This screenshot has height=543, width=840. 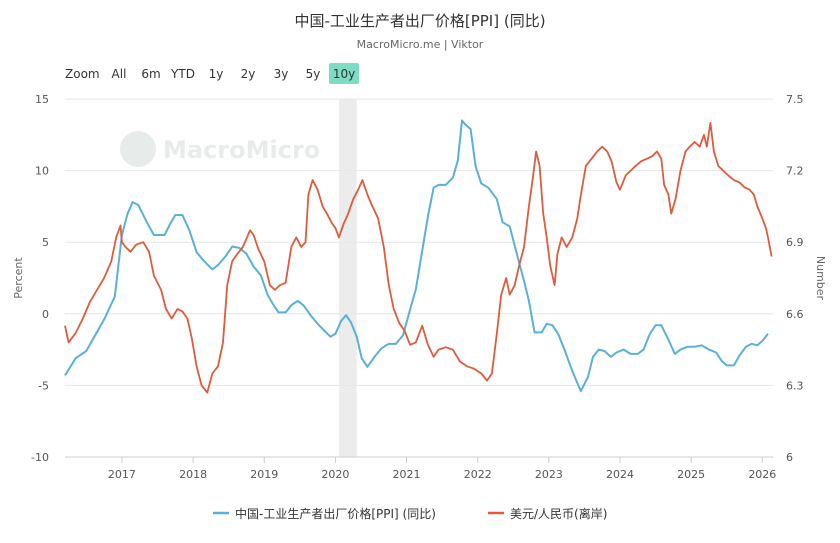 I want to click on range-button-label: 5y, so click(x=313, y=74).